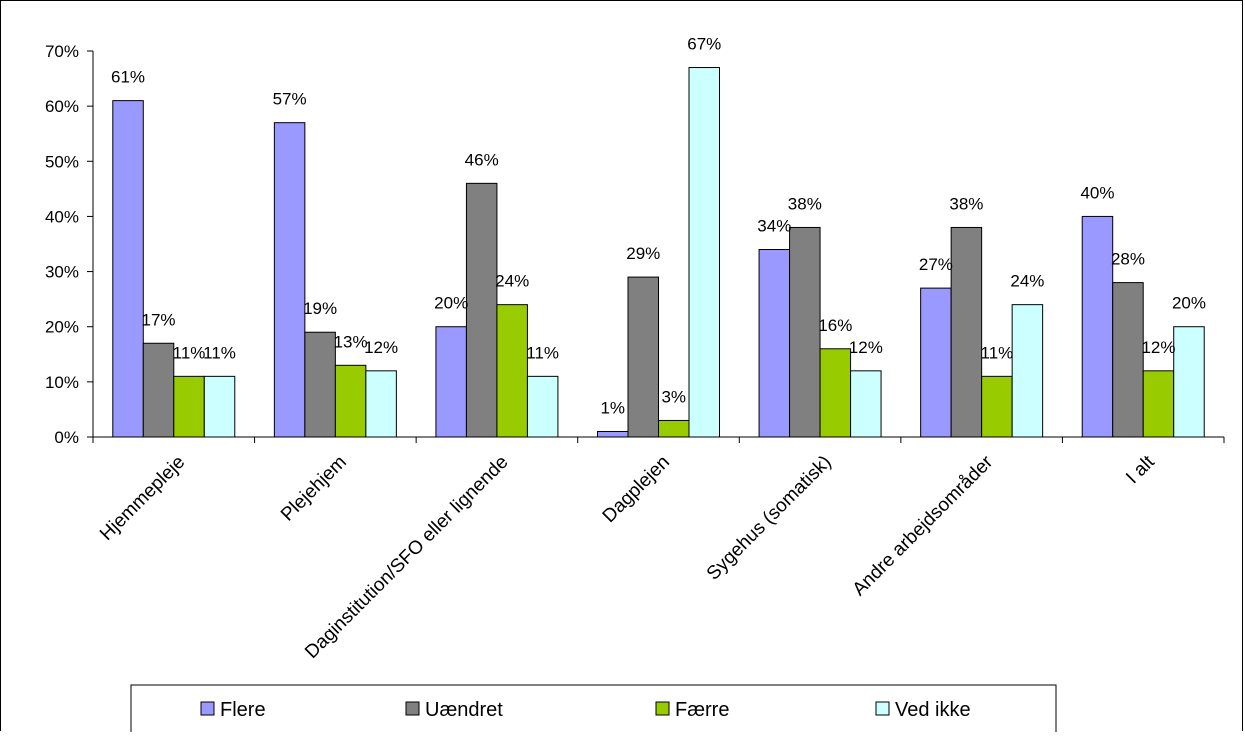 This screenshot has height=737, width=1245. I want to click on legend-box, so click(593, 710).